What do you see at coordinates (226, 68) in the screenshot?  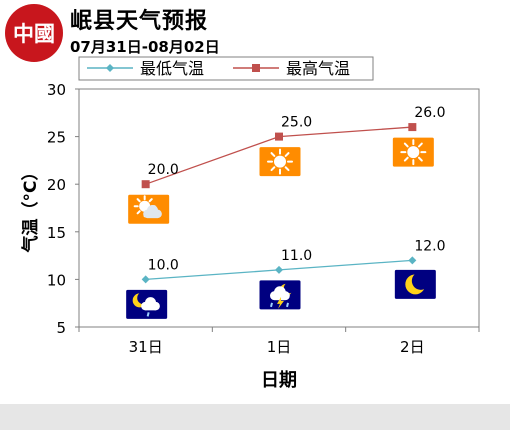 I see `legend: 最低气温 最高气温` at bounding box center [226, 68].